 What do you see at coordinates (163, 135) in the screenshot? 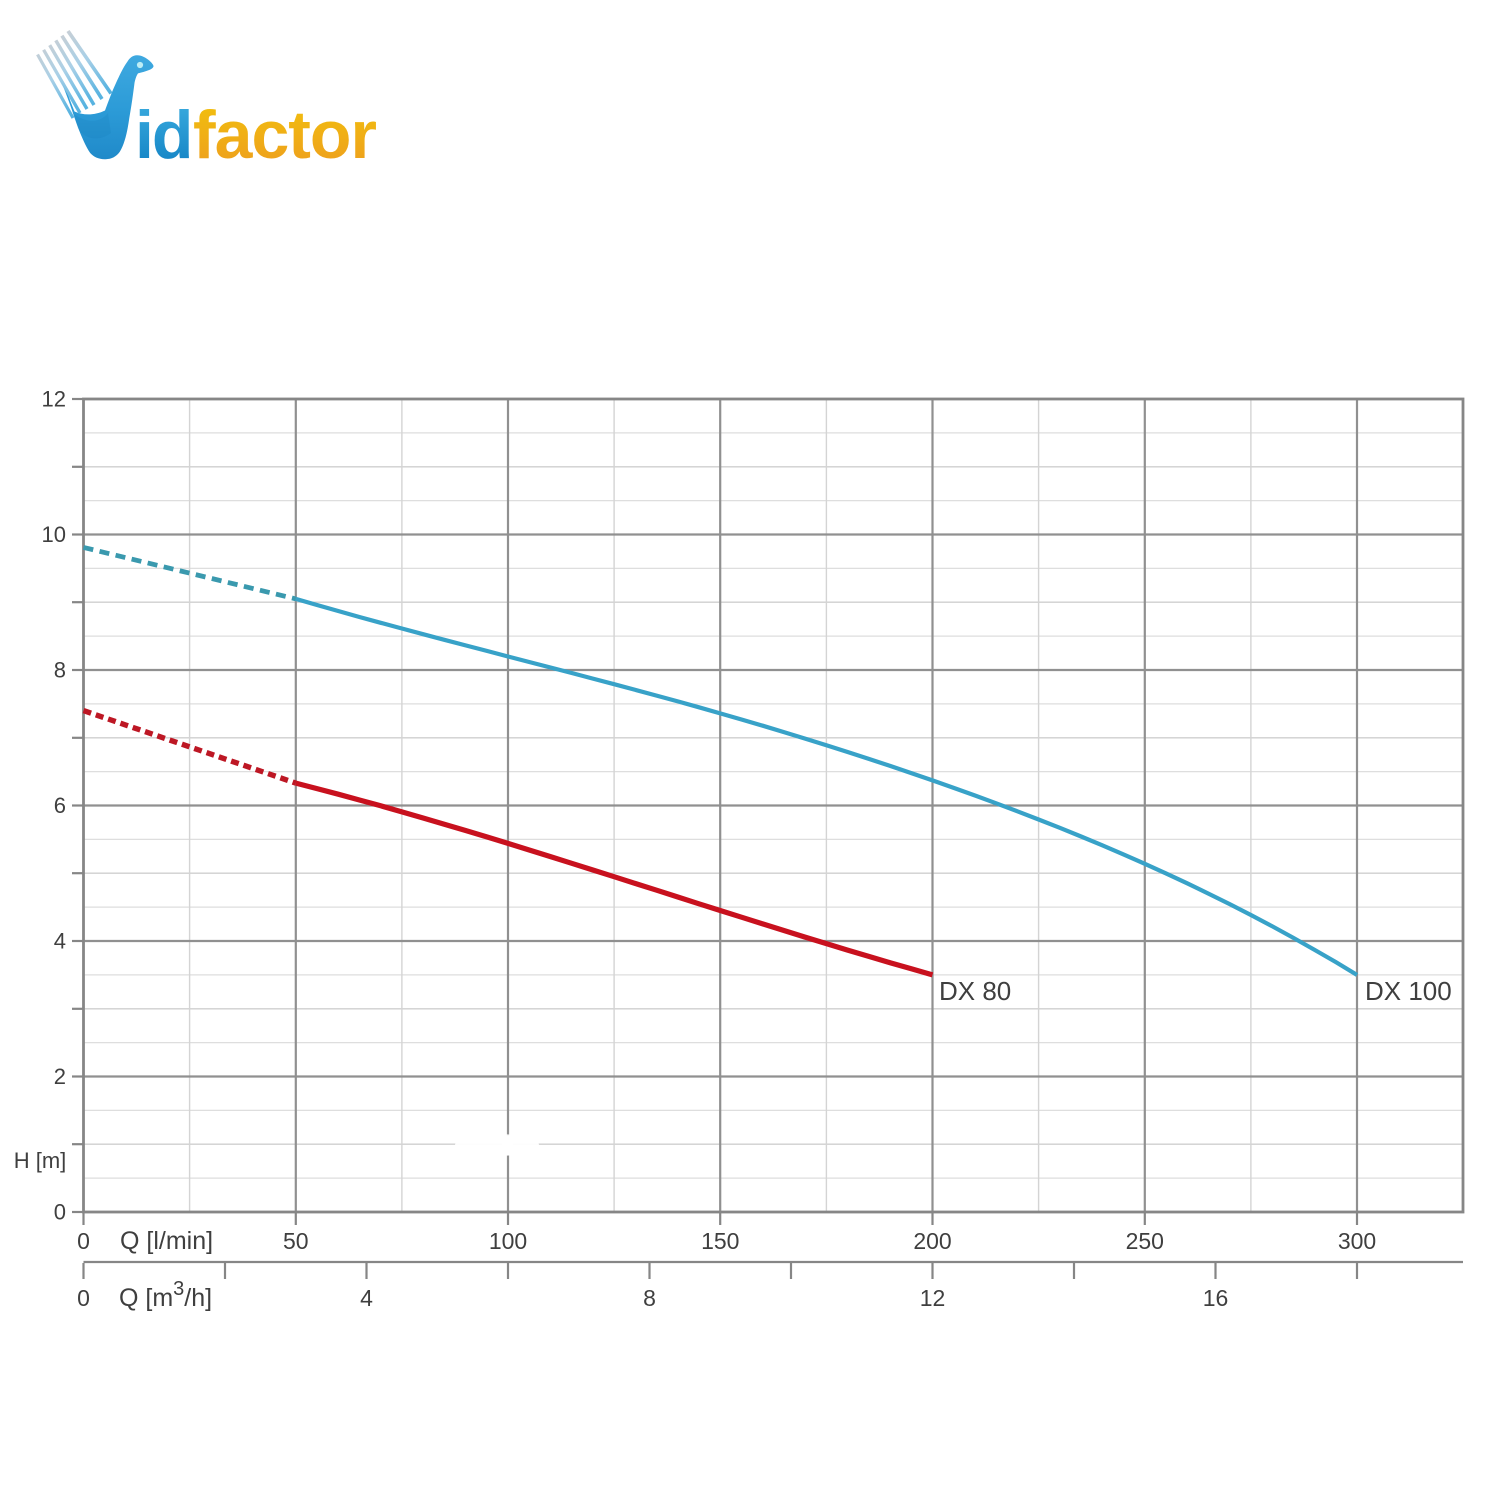
I see `svg-text: id` at bounding box center [163, 135].